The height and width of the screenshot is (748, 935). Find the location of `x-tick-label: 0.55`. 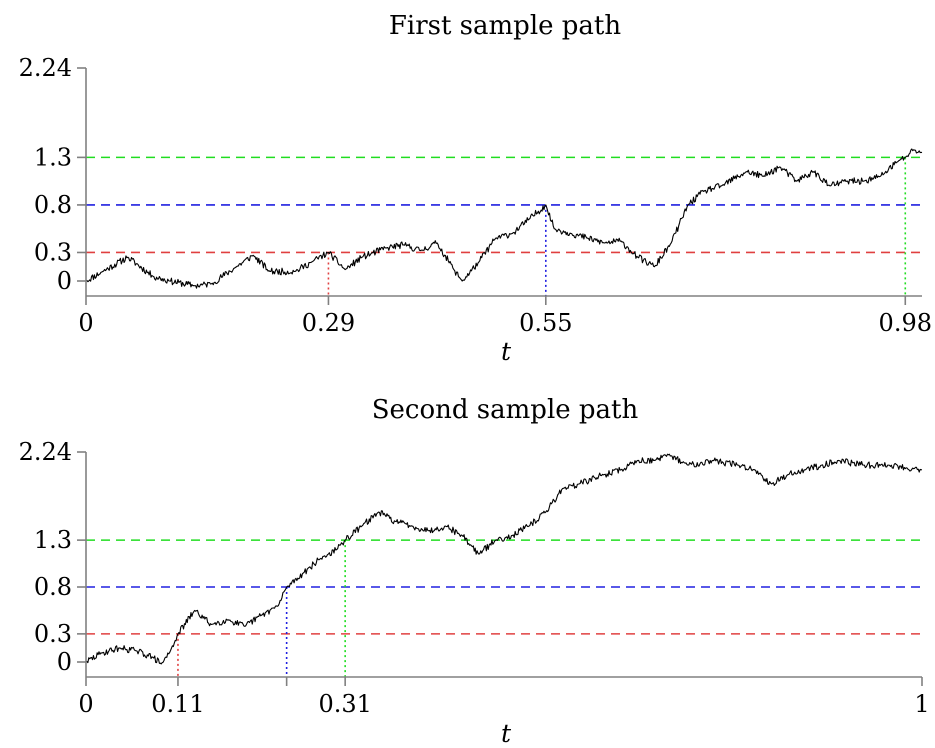

x-tick-label: 0.55 is located at coordinates (545, 323).